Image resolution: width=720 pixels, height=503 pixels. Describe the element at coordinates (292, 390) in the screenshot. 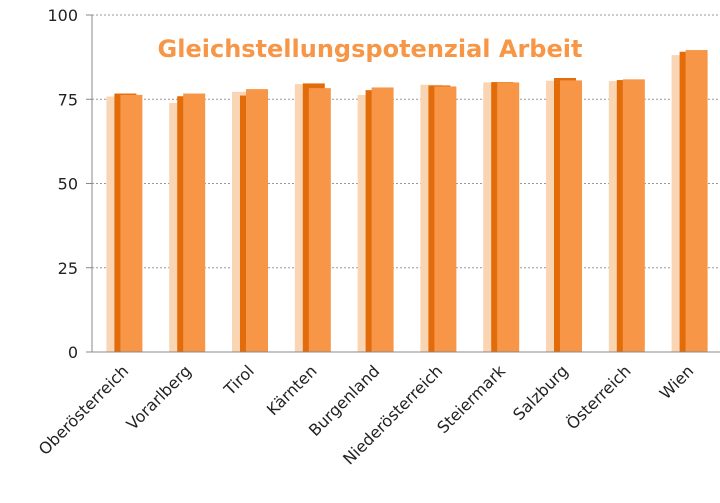

I see `x-tick-label: Kärnten` at that location.